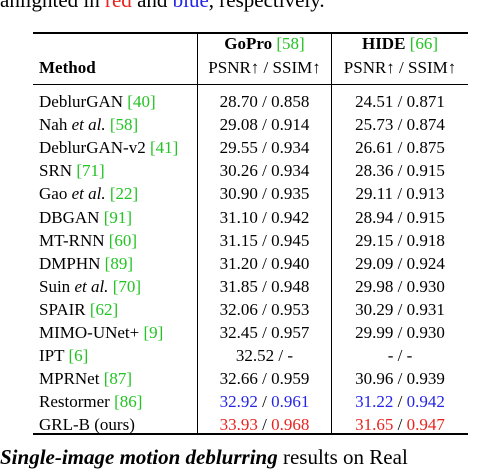 The height and width of the screenshot is (470, 488). I want to click on ssim-value: 0.935, so click(290, 194).